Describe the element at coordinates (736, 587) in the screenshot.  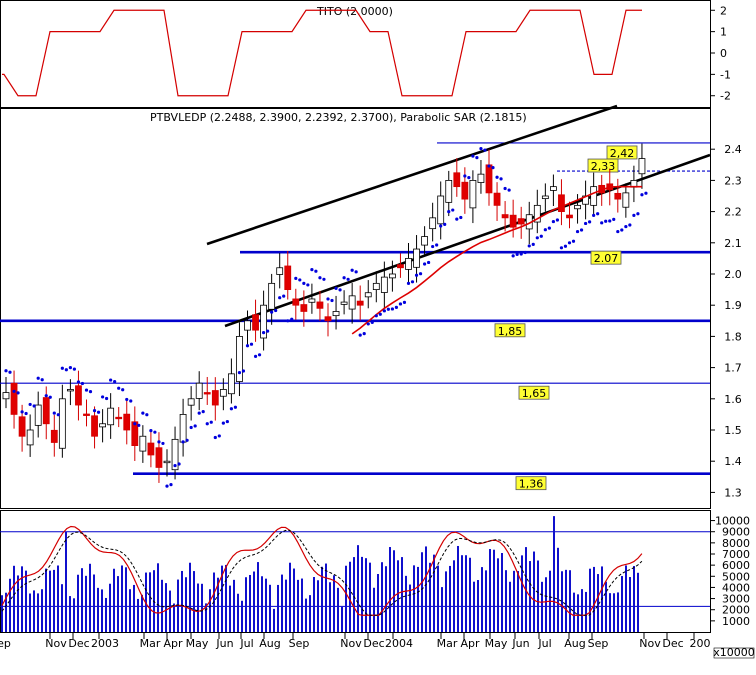
I see `volume-tick-label: 4000` at that location.